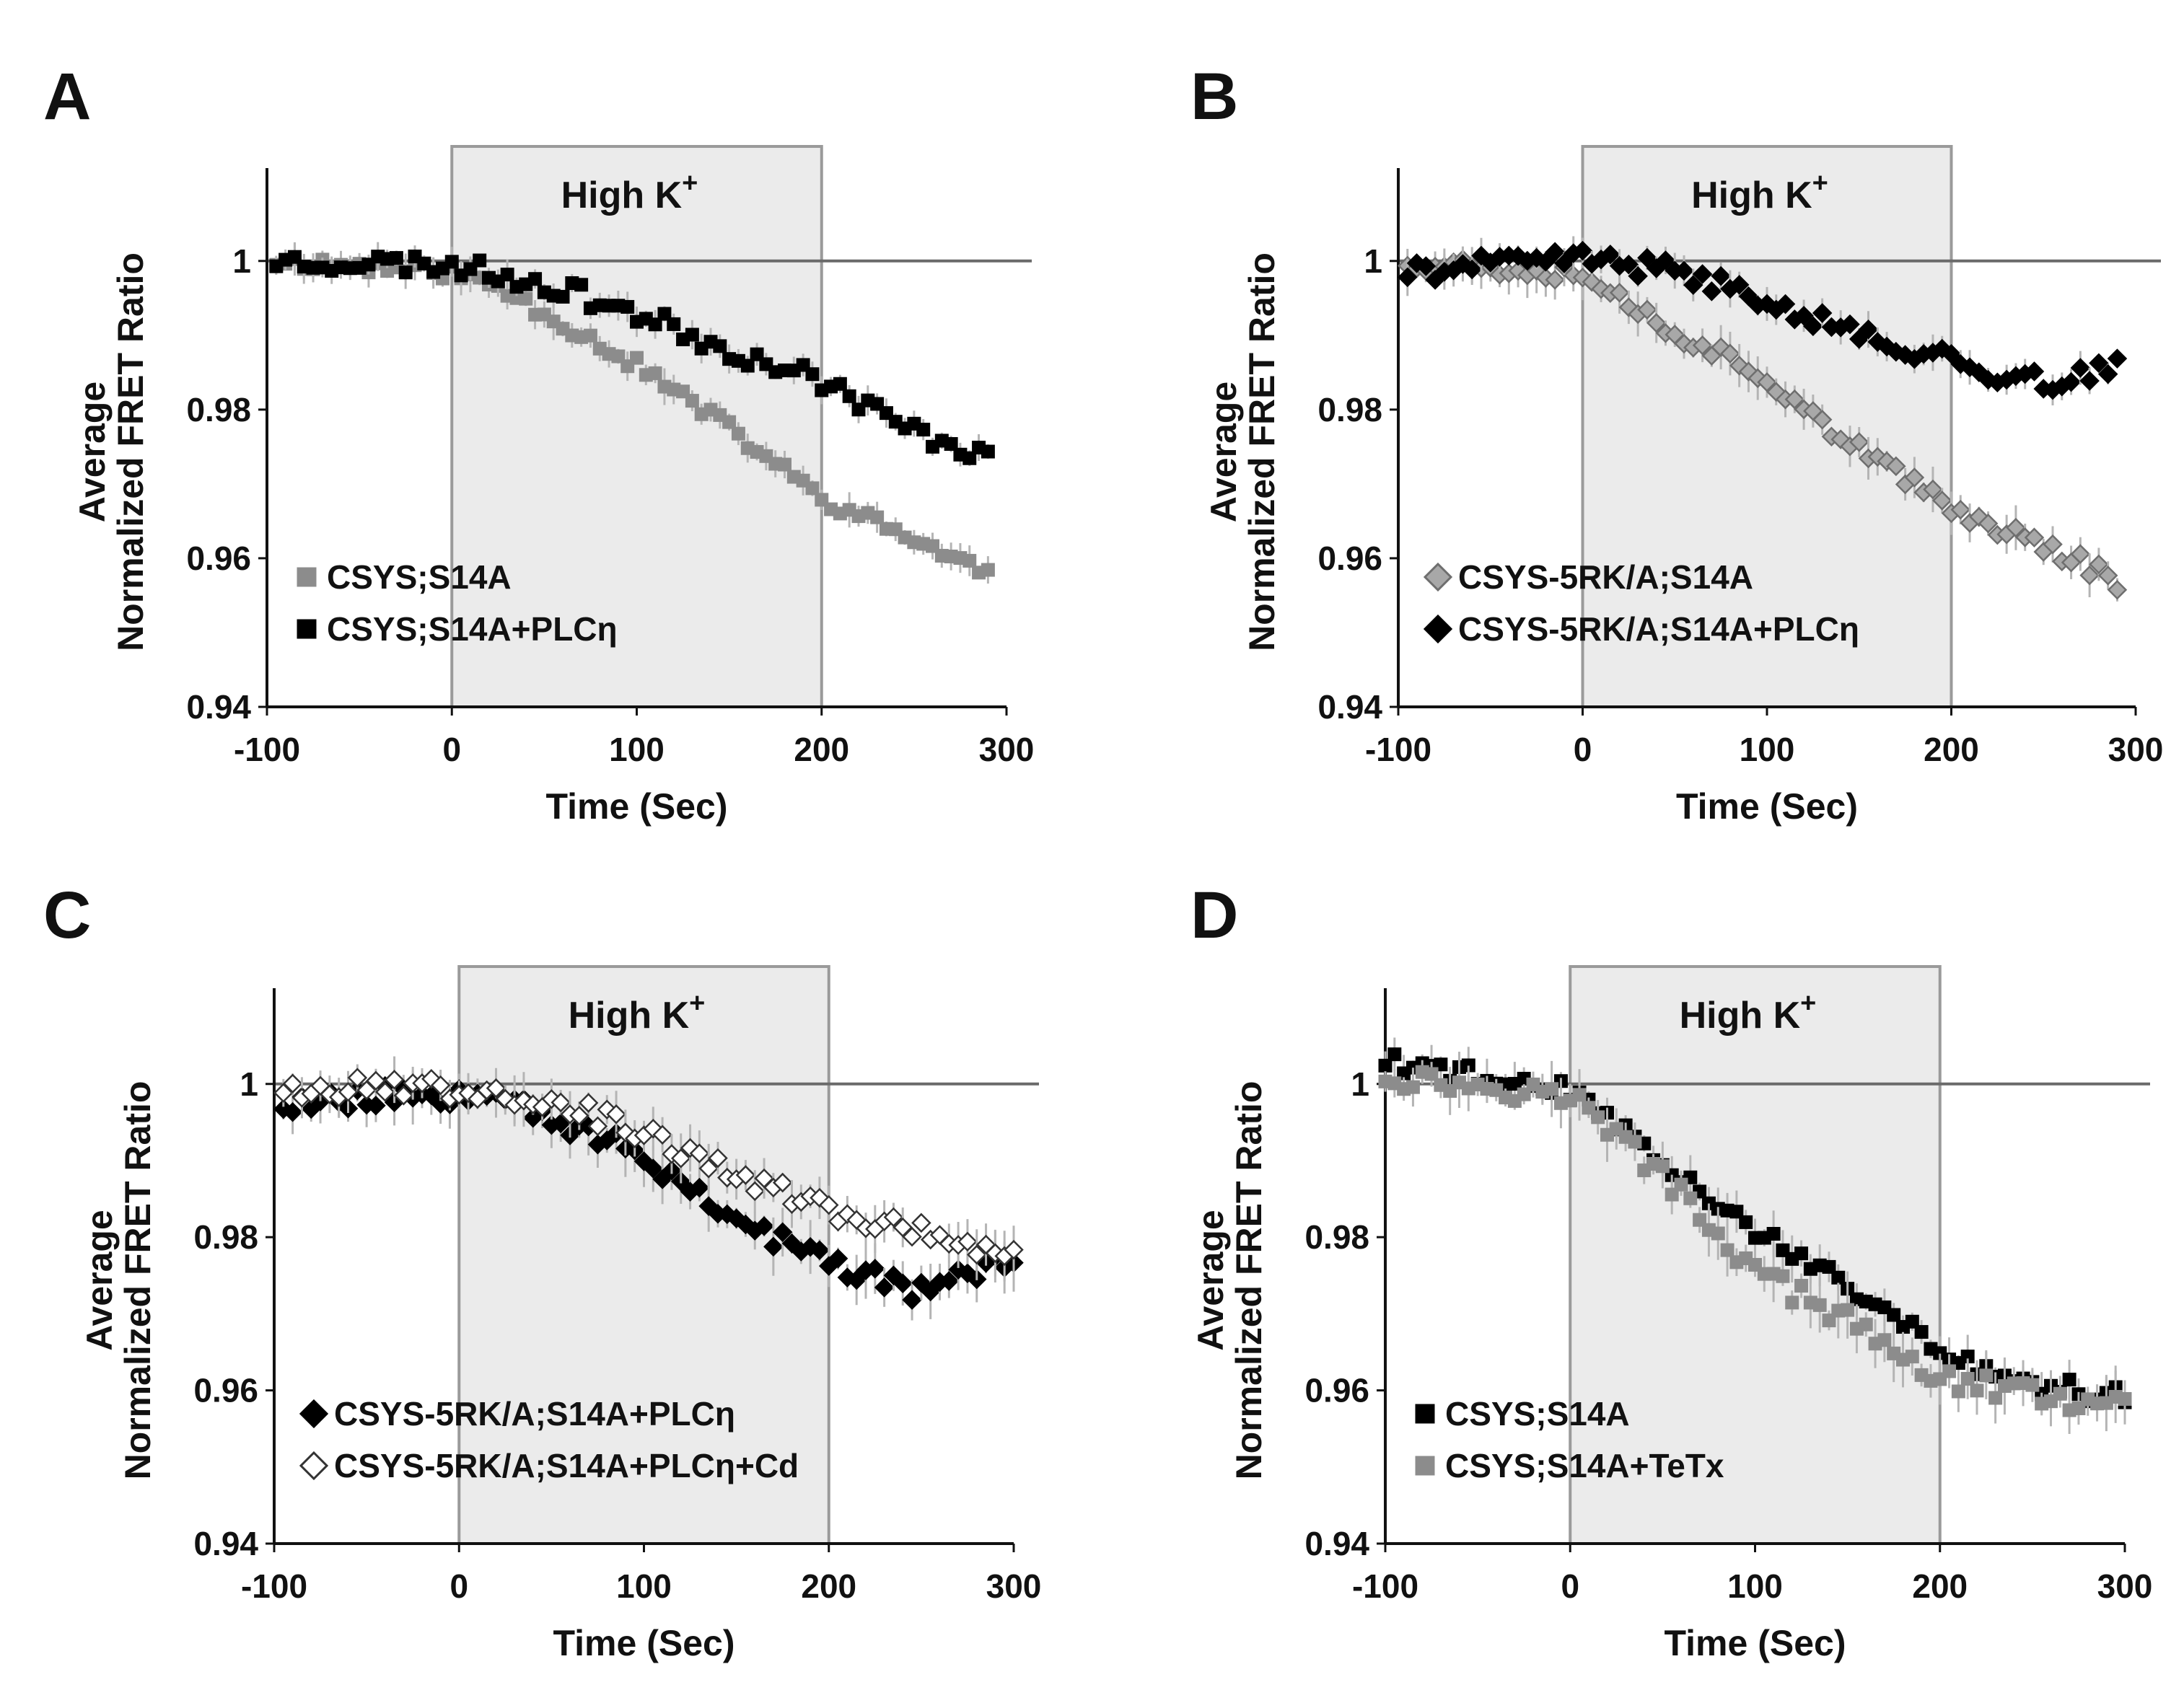  I want to click on stimulus-box, so click(1767, 426).